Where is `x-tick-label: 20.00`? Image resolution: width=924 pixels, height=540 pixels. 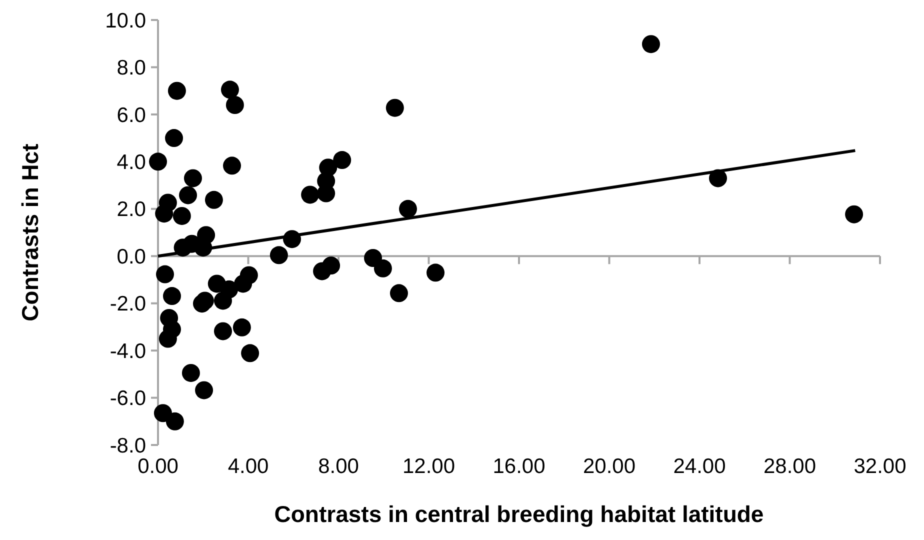 x-tick-label: 20.00 is located at coordinates (609, 466).